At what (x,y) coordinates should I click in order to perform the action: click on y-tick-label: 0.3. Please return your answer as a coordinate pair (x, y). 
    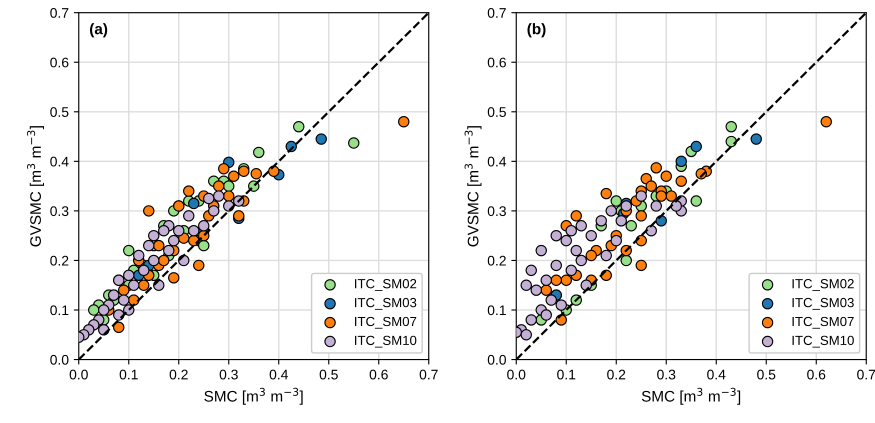
    Looking at the image, I should click on (497, 211).